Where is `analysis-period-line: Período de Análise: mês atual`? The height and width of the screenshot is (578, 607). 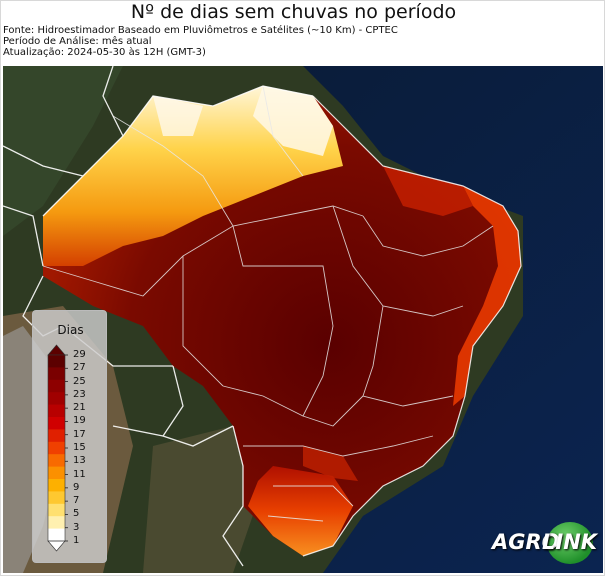 analysis-period-line: Período de Análise: mês atual is located at coordinates (77, 41).